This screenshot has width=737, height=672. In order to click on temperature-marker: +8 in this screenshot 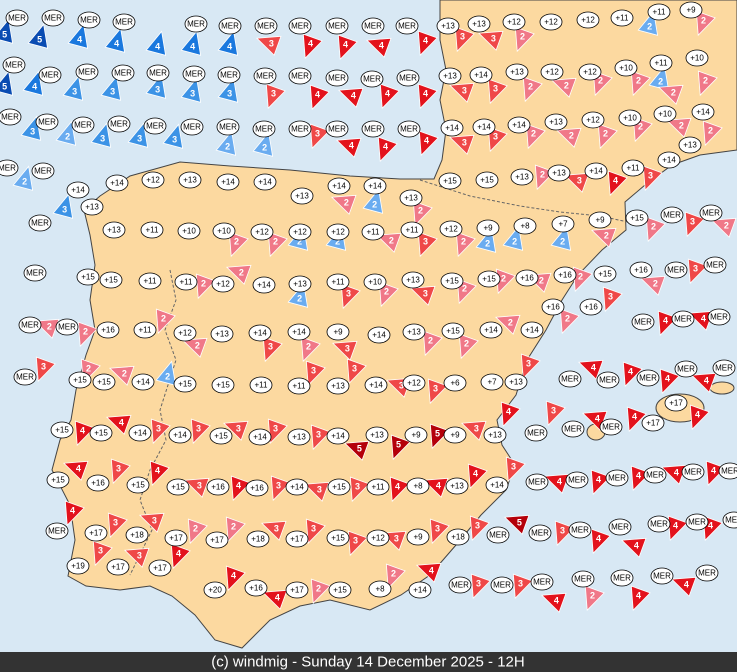, I will do `click(525, 226)`.